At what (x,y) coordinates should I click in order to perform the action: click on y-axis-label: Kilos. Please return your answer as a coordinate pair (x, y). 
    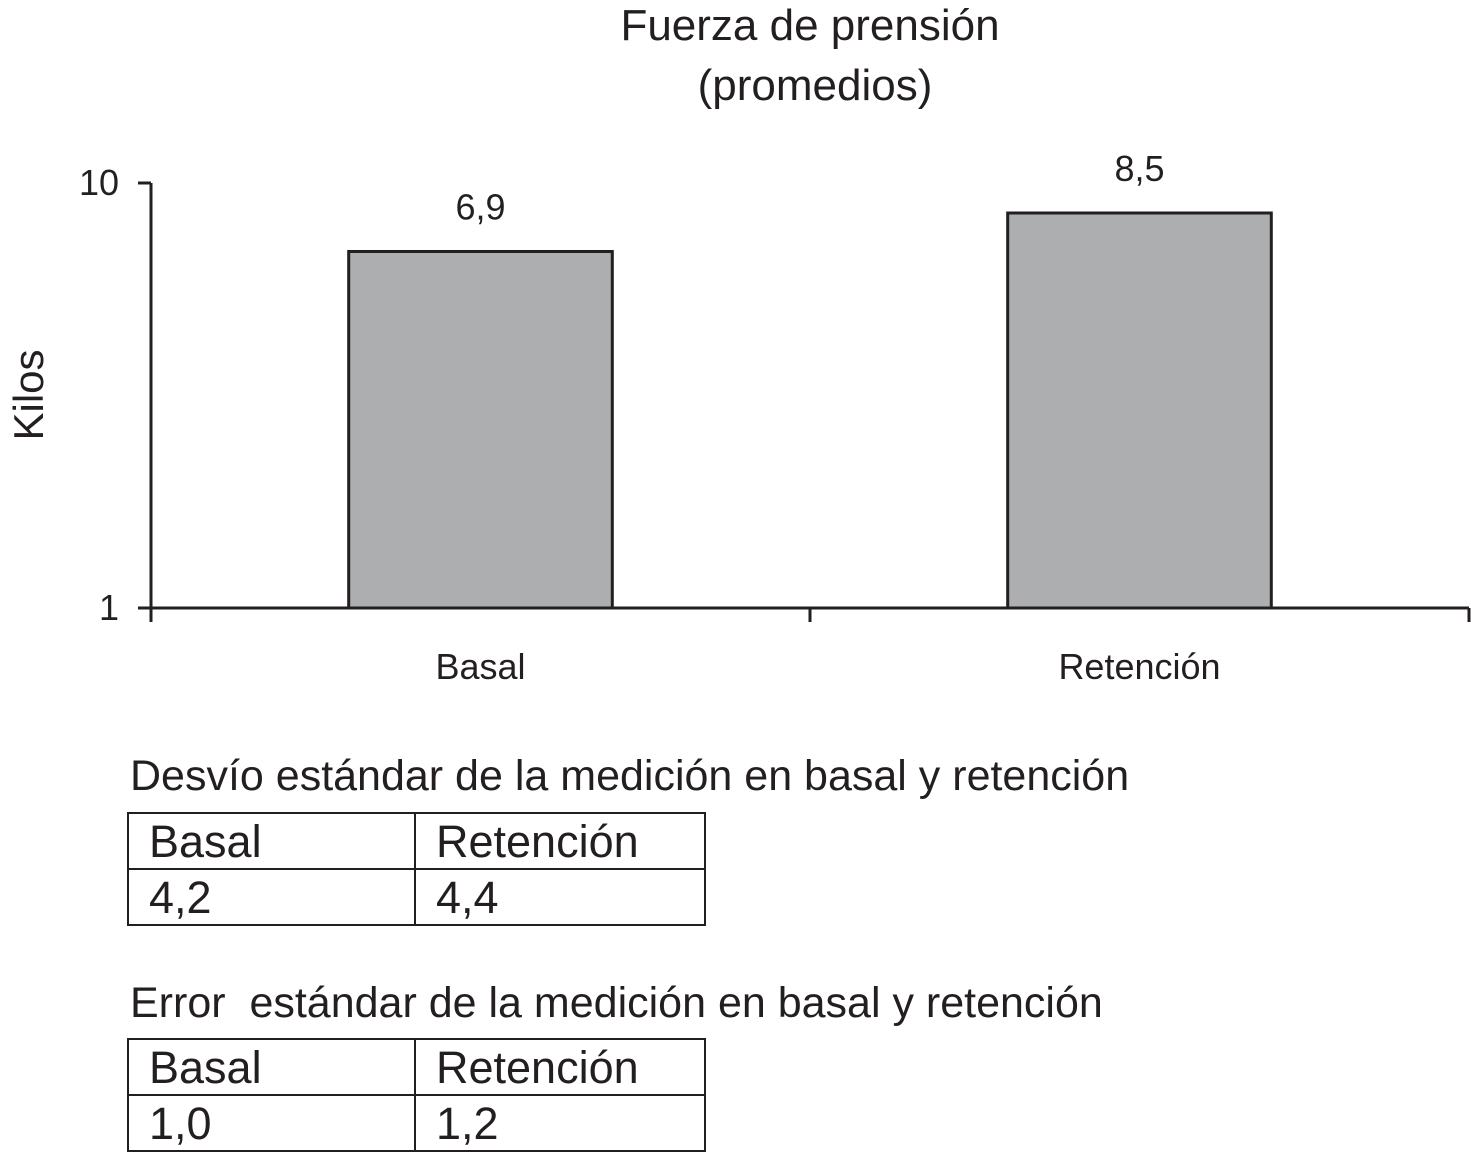
    Looking at the image, I should click on (28, 394).